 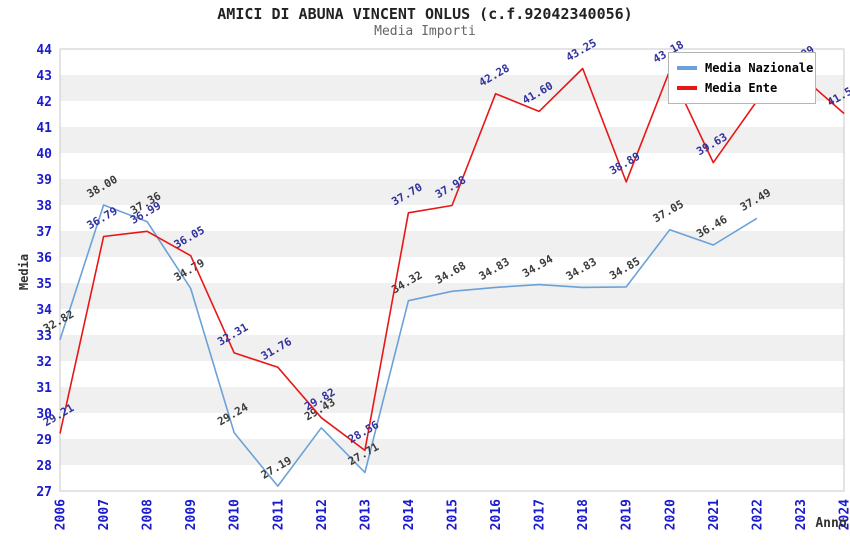 What do you see at coordinates (44, 258) in the screenshot?
I see `y-tick-label: 36` at bounding box center [44, 258].